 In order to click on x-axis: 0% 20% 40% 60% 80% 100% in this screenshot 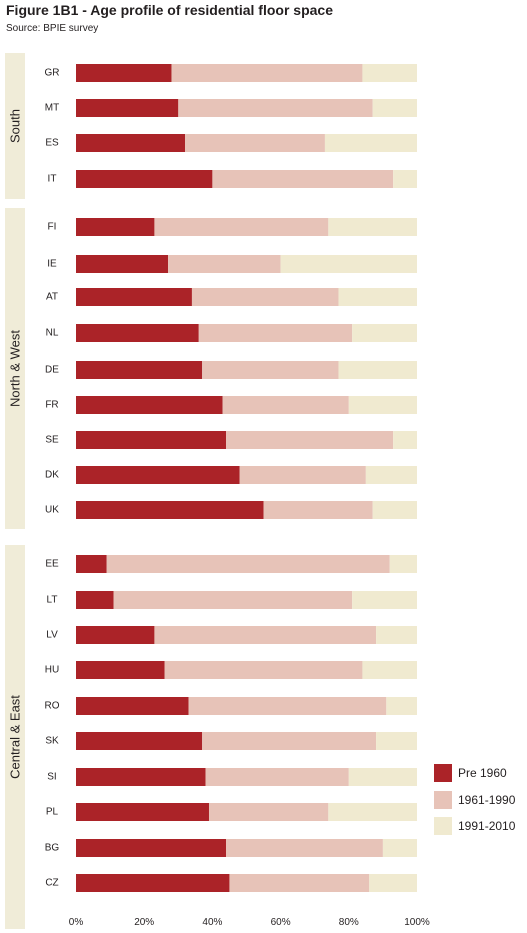, I will do `click(249, 922)`.